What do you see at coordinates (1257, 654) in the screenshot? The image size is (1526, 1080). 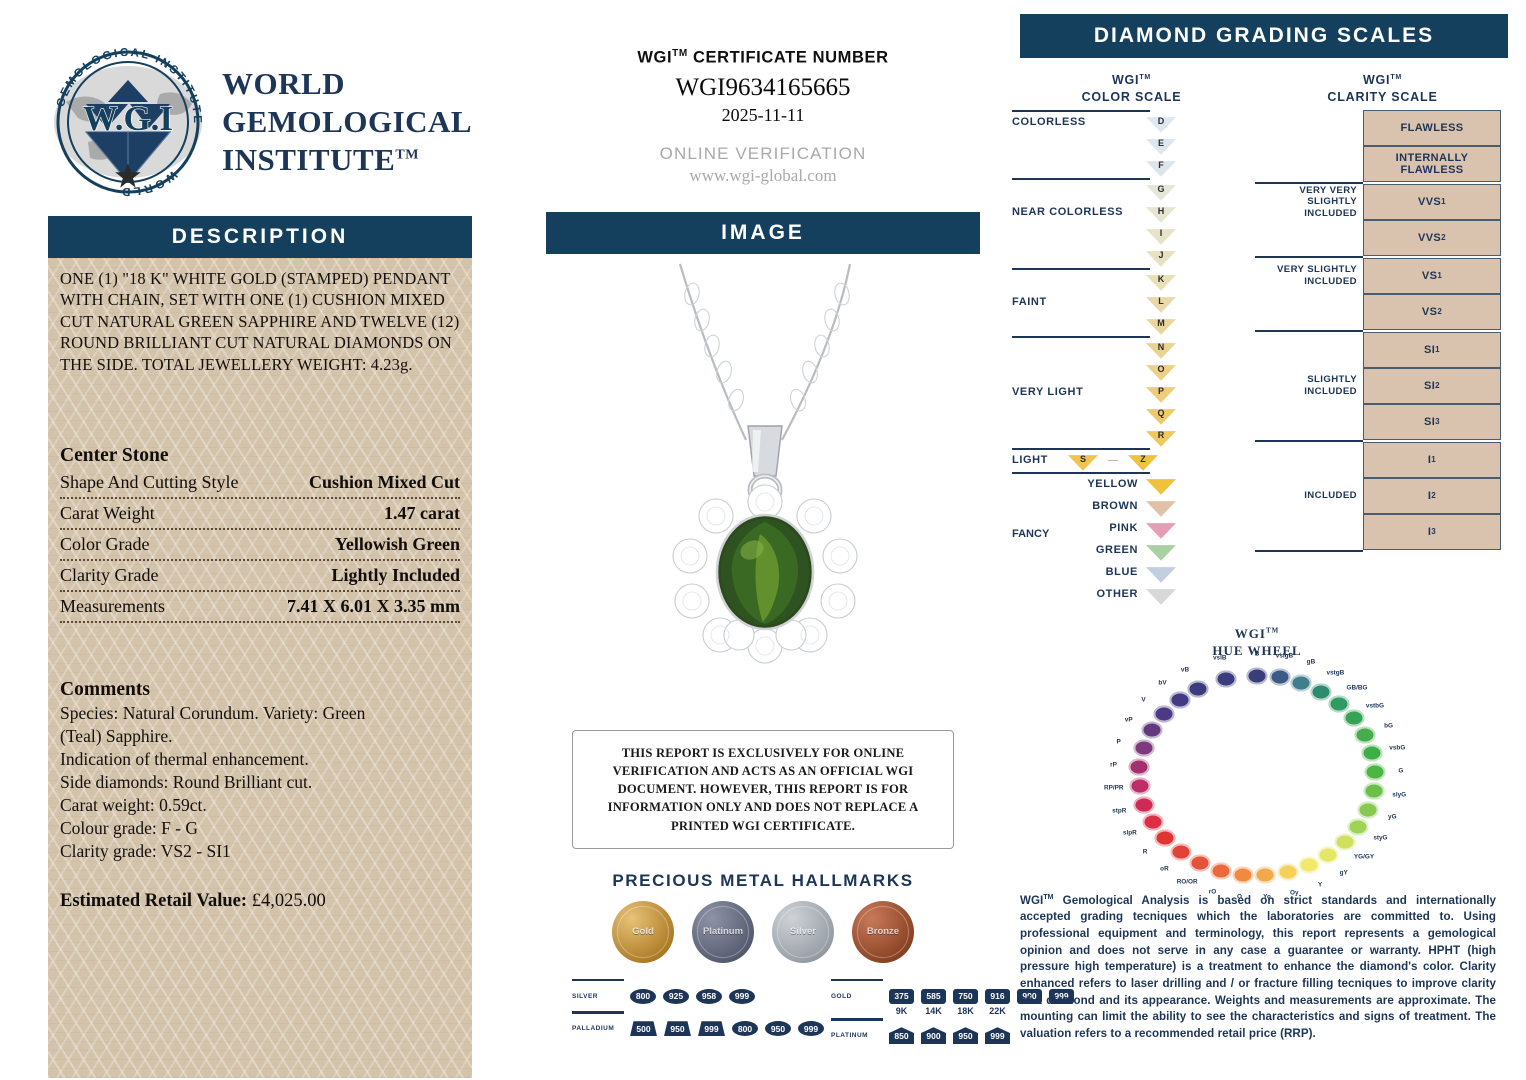 I see `hue-swatch-label: B` at bounding box center [1257, 654].